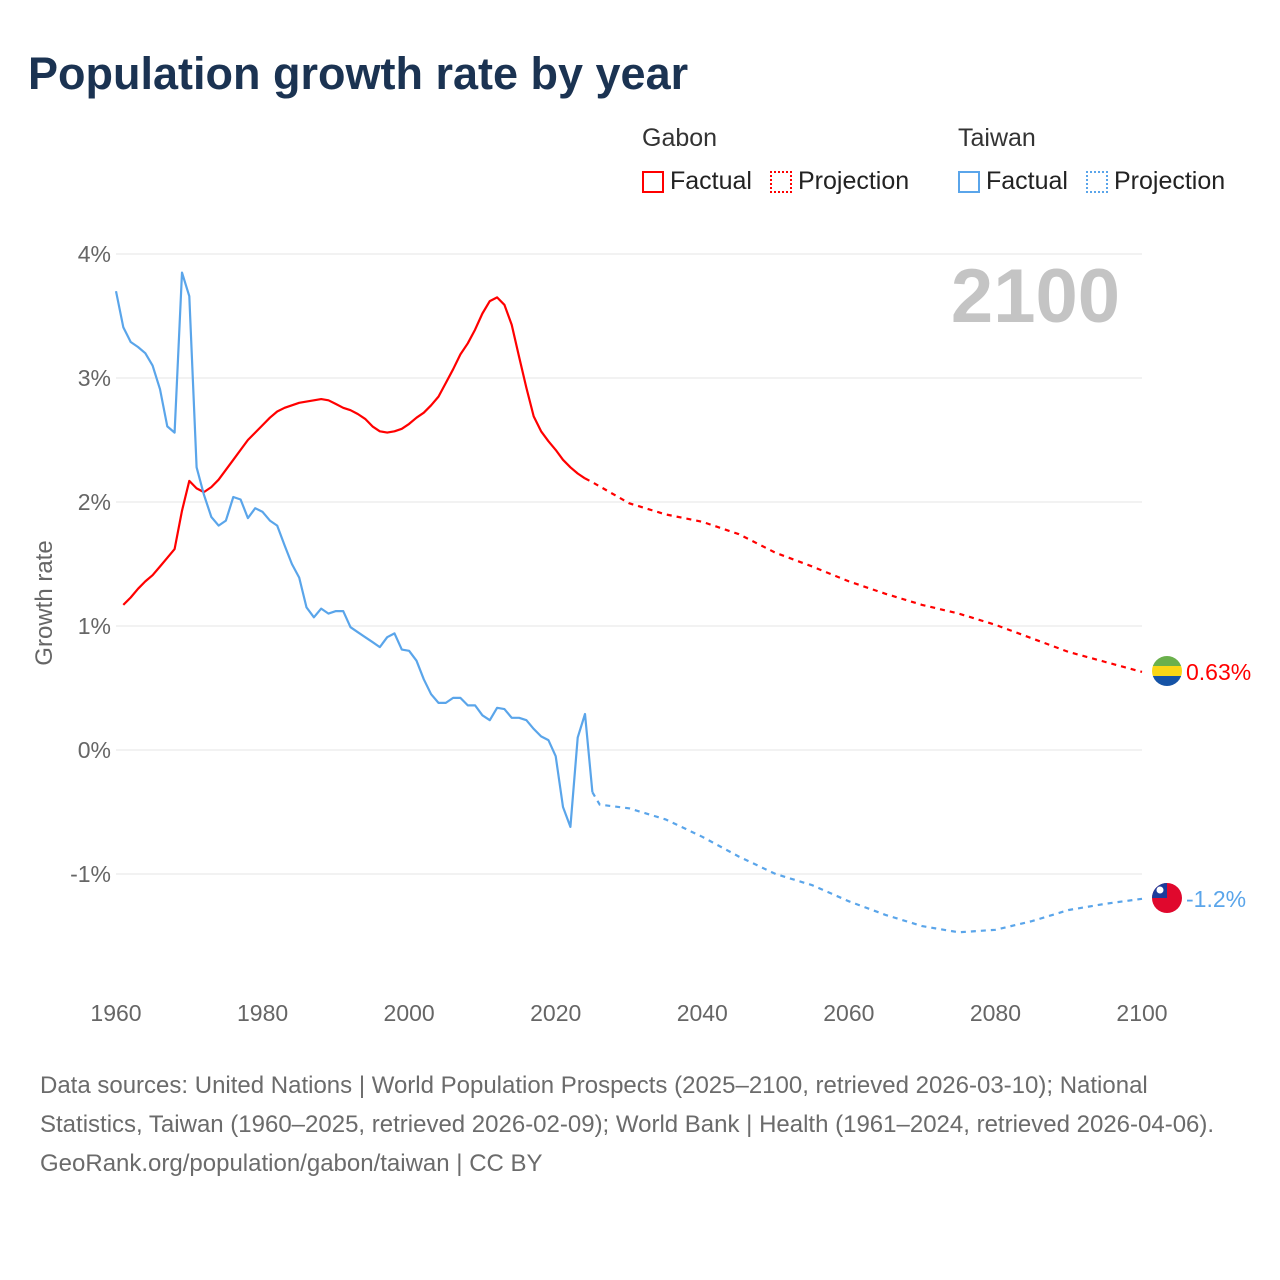 This screenshot has height=1280, width=1280. Describe the element at coordinates (1216, 899) in the screenshot. I see `taiwan-end-label: -1.2%` at that location.